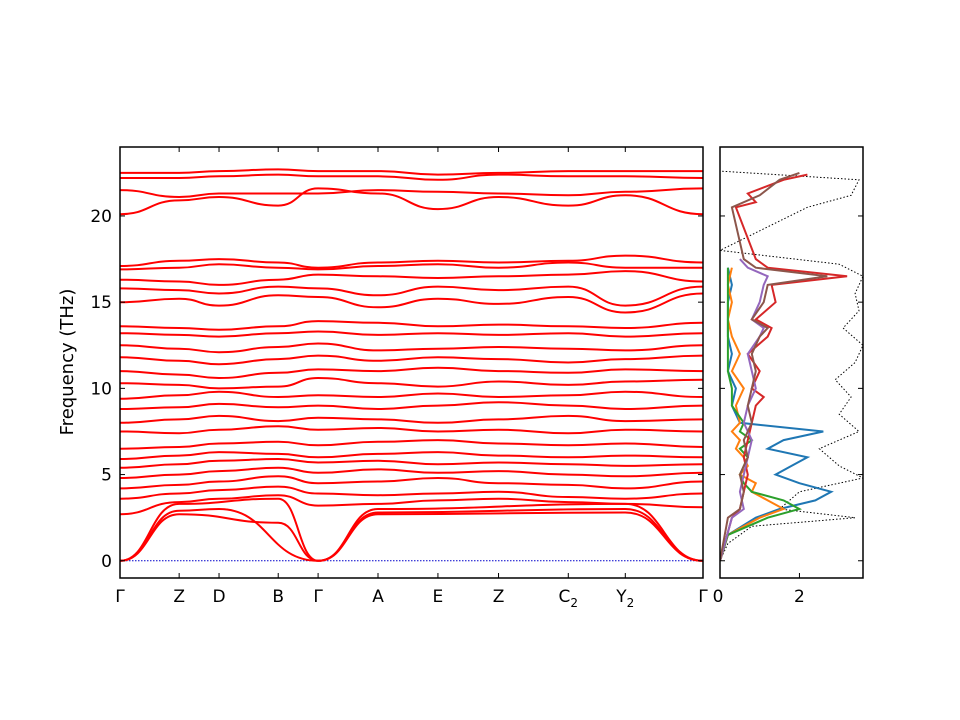 The image size is (960, 720). Describe the element at coordinates (106, 476) in the screenshot. I see `y-tick-label: 5` at that location.